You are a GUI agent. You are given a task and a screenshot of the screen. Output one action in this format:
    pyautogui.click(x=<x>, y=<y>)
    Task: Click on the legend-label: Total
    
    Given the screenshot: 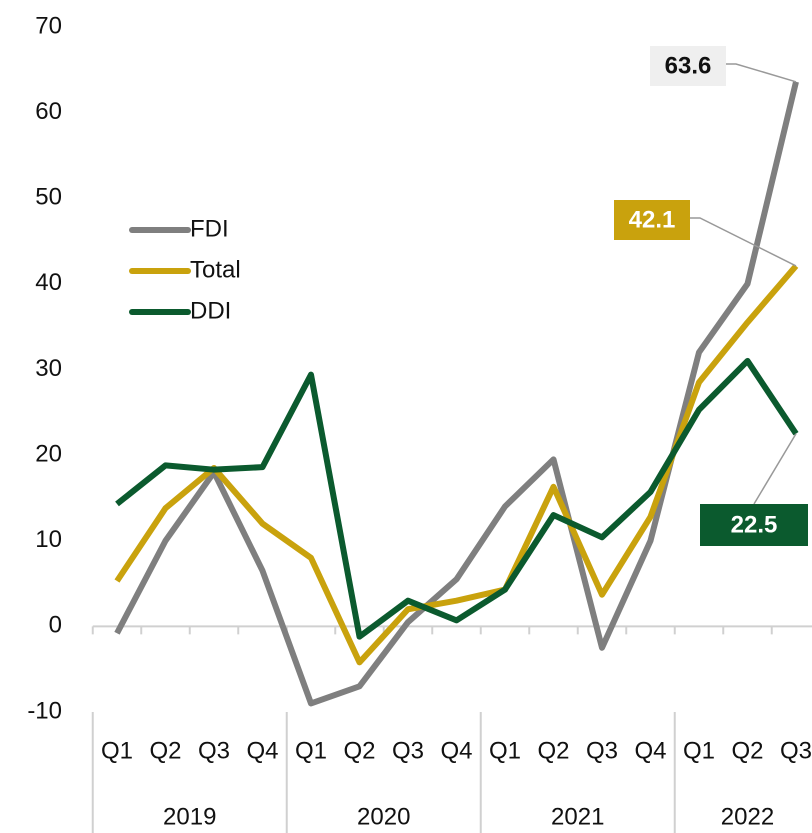 What is the action you would take?
    pyautogui.click(x=215, y=269)
    